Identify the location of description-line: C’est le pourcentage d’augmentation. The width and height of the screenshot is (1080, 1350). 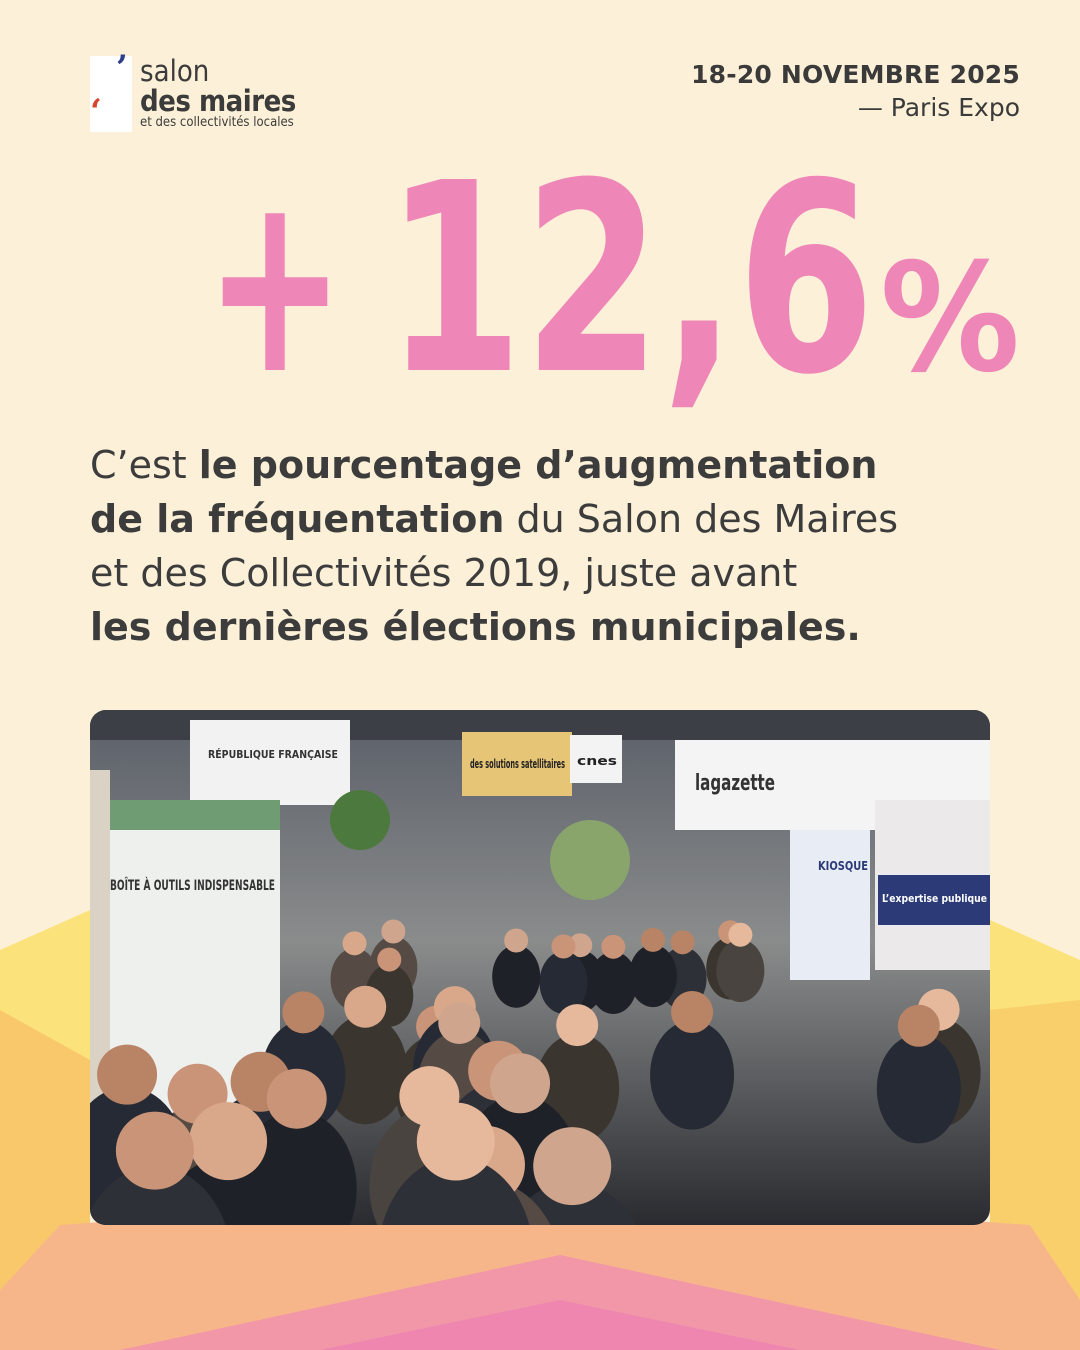
(494, 465).